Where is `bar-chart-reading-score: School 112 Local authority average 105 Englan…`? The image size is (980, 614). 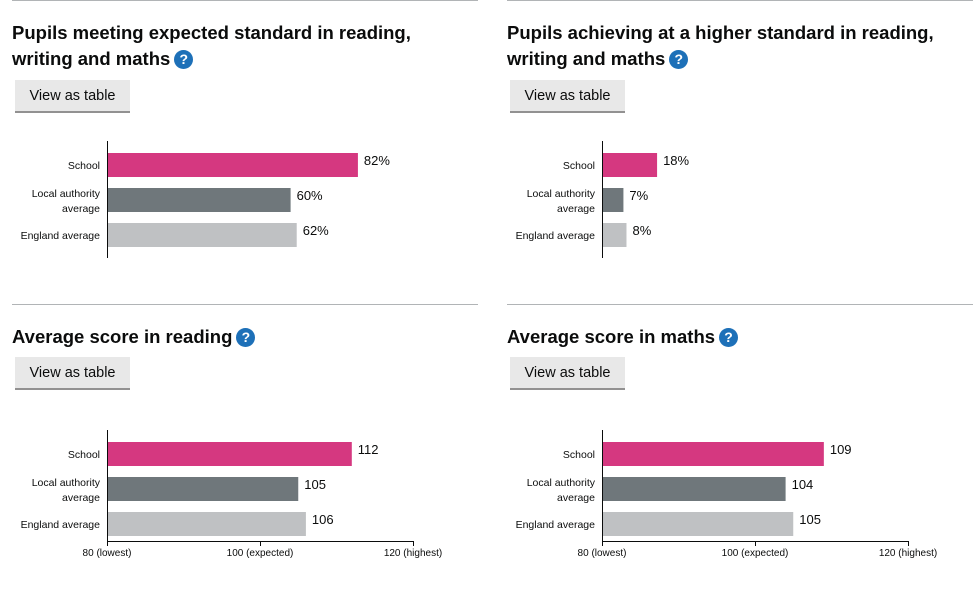 bar-chart-reading-score: School 112 Local authority average 105 Englan… is located at coordinates (231, 494).